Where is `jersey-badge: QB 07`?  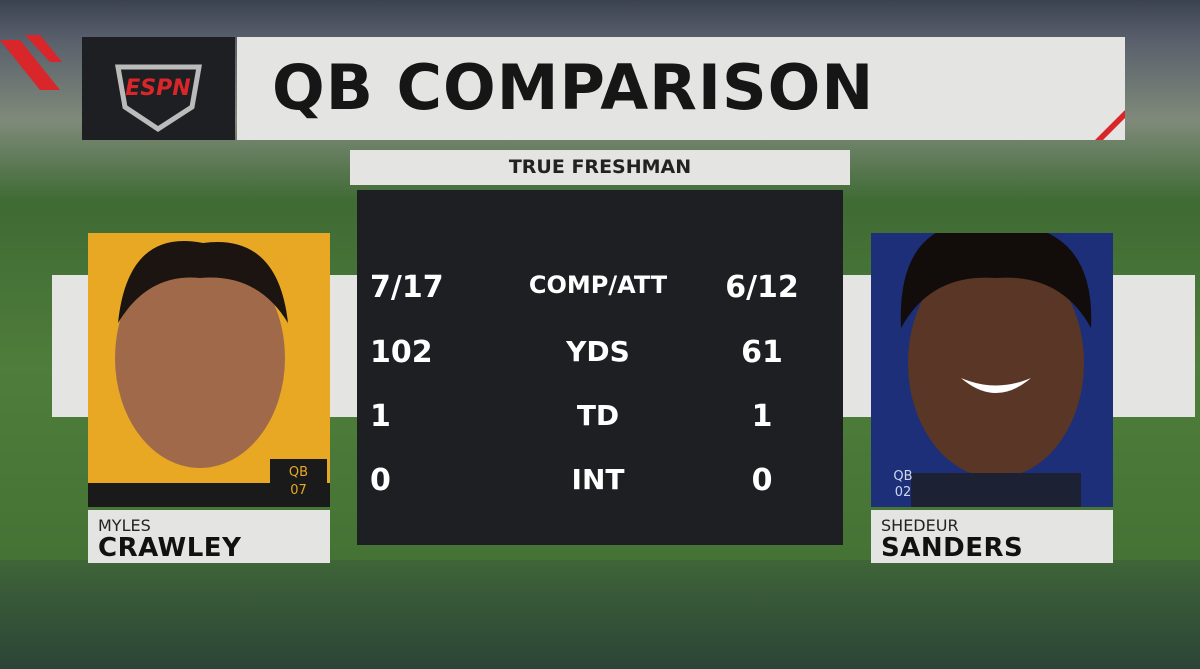 jersey-badge: QB 07 is located at coordinates (298, 482).